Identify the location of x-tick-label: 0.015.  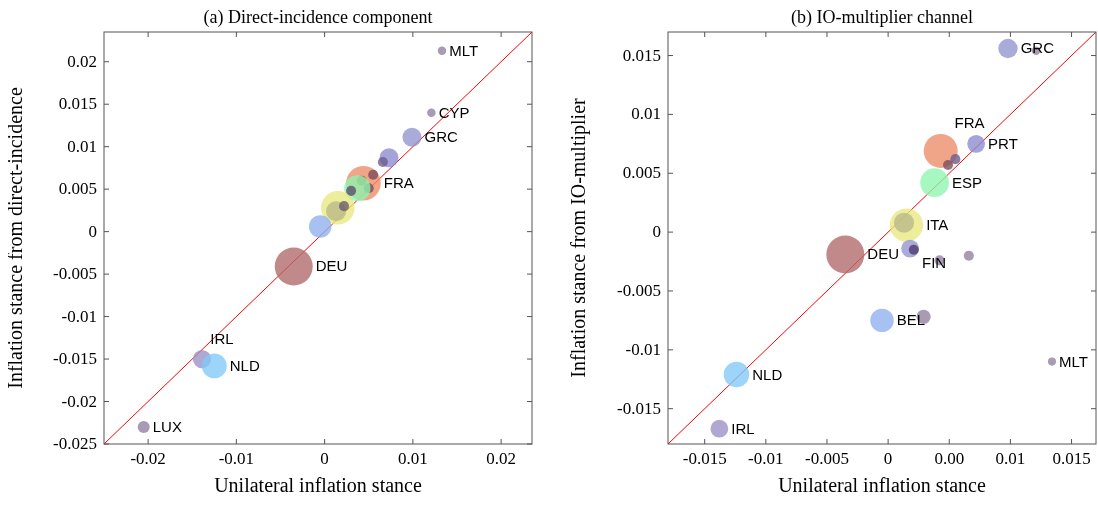
(1071, 458).